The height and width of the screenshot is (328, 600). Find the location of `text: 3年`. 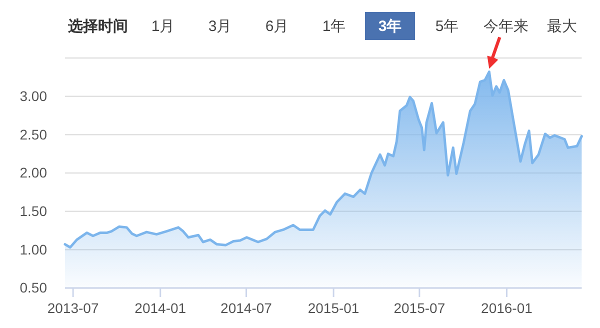

text: 3年 is located at coordinates (390, 26).